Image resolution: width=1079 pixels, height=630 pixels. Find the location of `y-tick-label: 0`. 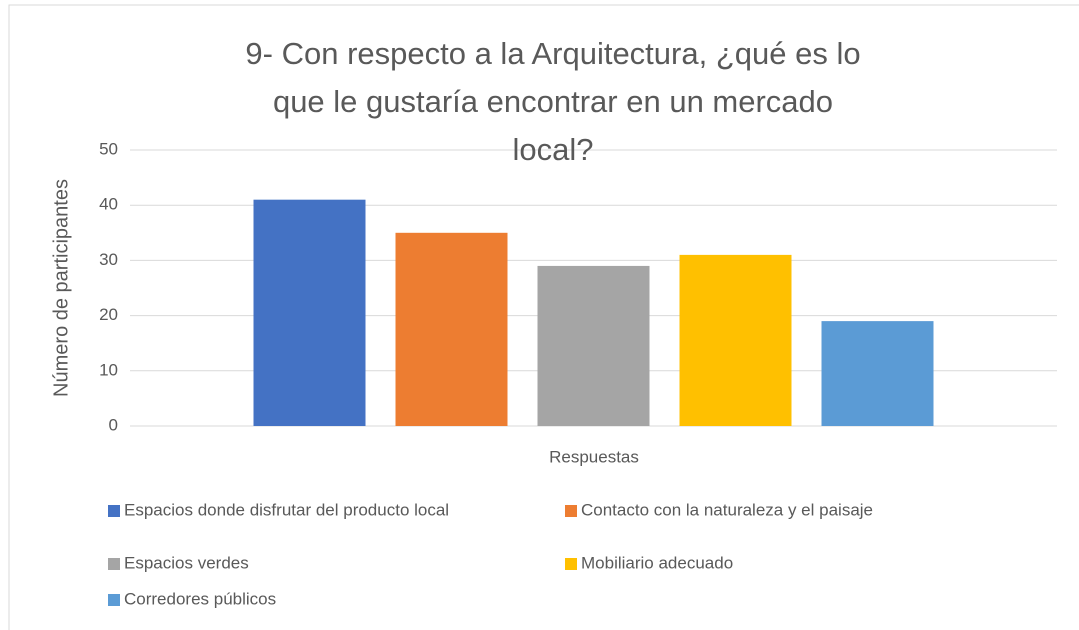

y-tick-label: 0 is located at coordinates (113, 424).